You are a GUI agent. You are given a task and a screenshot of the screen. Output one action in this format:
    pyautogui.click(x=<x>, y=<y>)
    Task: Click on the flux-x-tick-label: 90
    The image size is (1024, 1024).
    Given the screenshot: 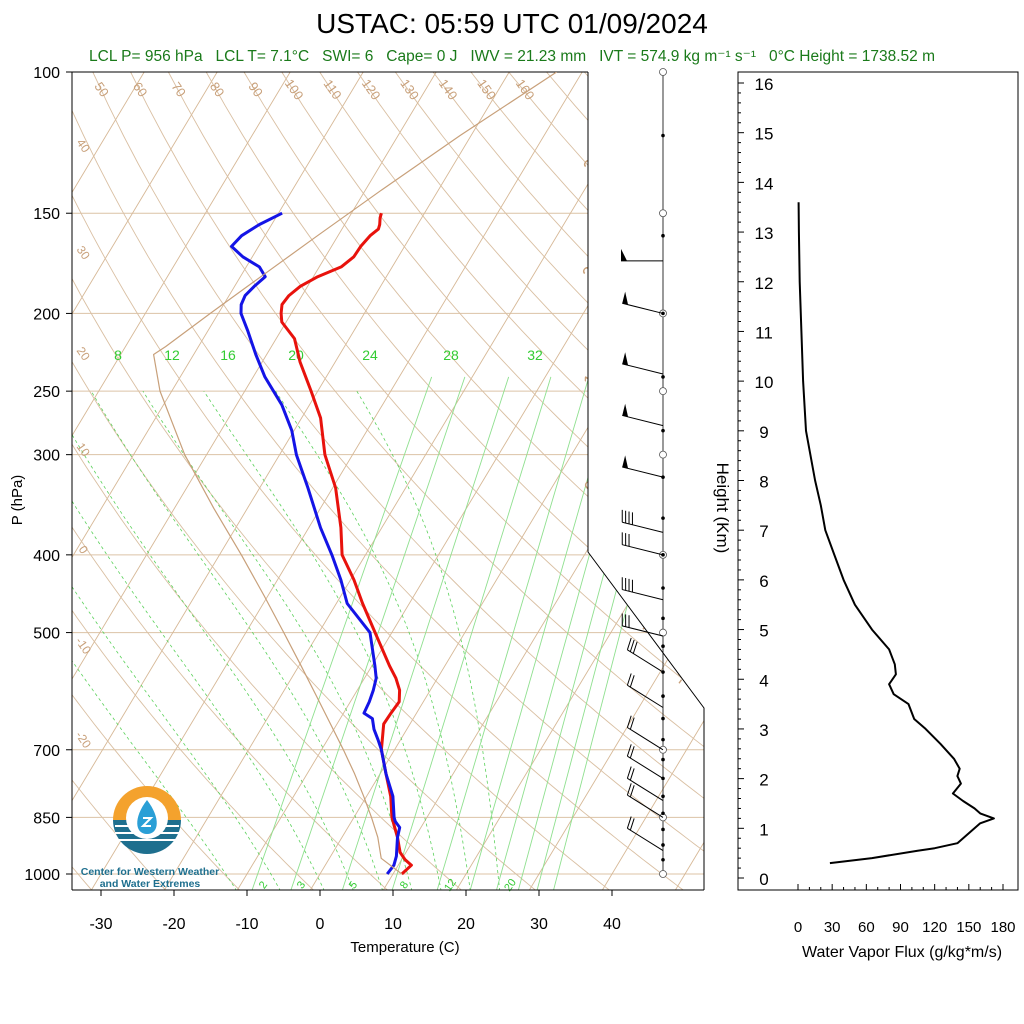 What is the action you would take?
    pyautogui.click(x=900, y=927)
    